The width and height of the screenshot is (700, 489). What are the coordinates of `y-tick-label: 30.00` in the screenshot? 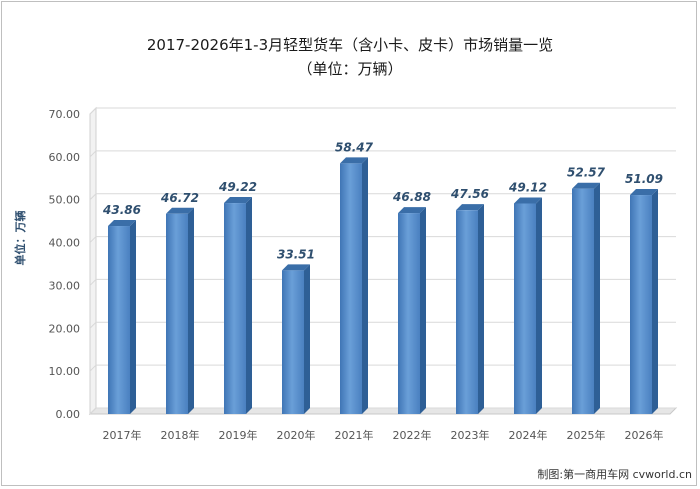 It's located at (65, 285).